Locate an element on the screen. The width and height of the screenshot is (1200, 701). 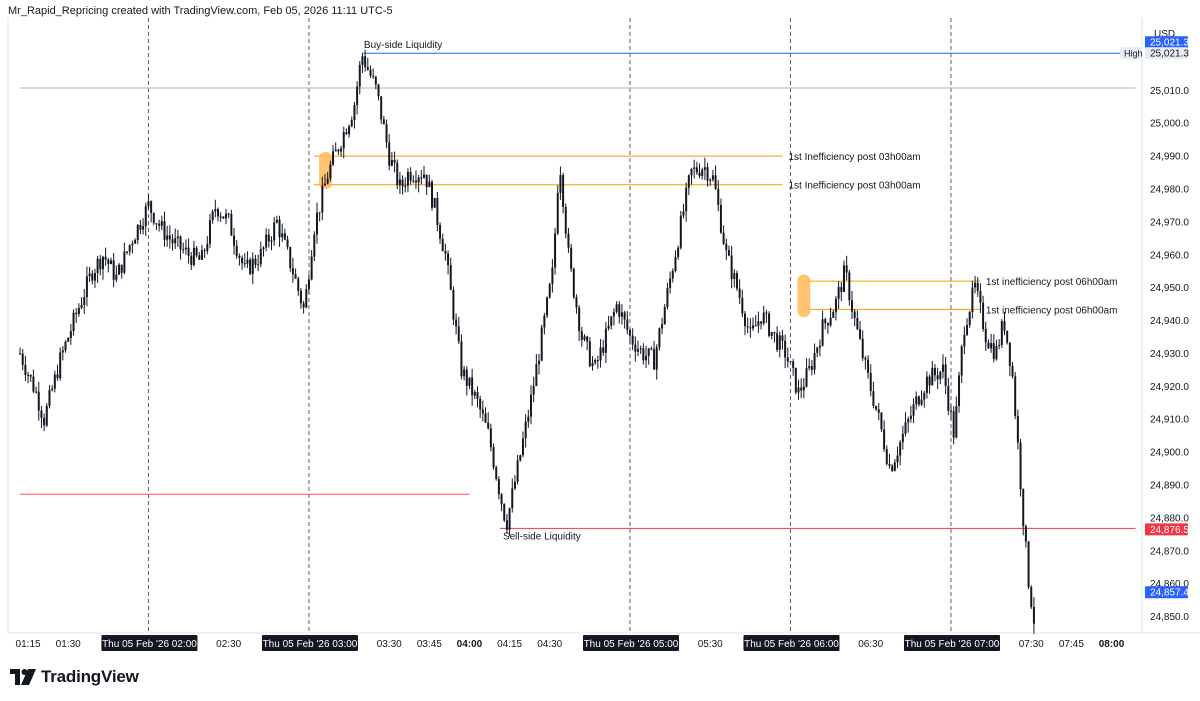
price-tick: 24,930.0 is located at coordinates (1169, 354).